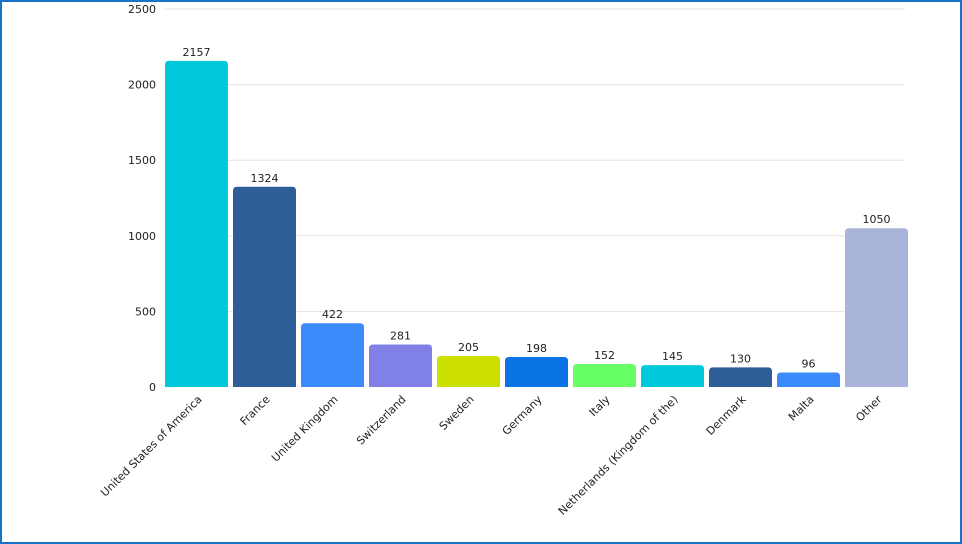  Describe the element at coordinates (400, 336) in the screenshot. I see `data-label: 281` at that location.